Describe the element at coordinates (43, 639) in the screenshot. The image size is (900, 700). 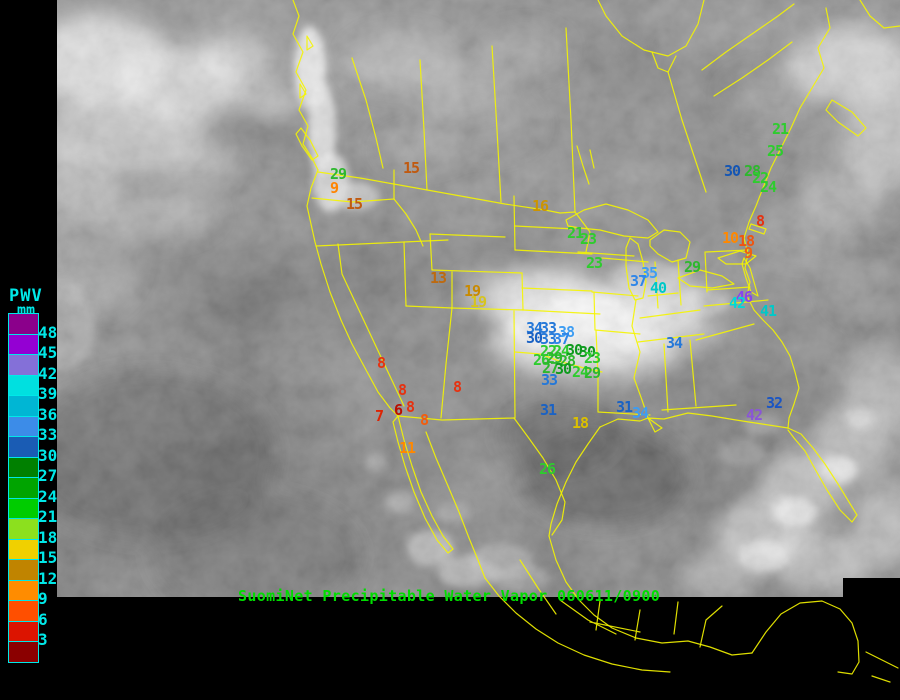
I see `legend-tick-label: 3` at that location.